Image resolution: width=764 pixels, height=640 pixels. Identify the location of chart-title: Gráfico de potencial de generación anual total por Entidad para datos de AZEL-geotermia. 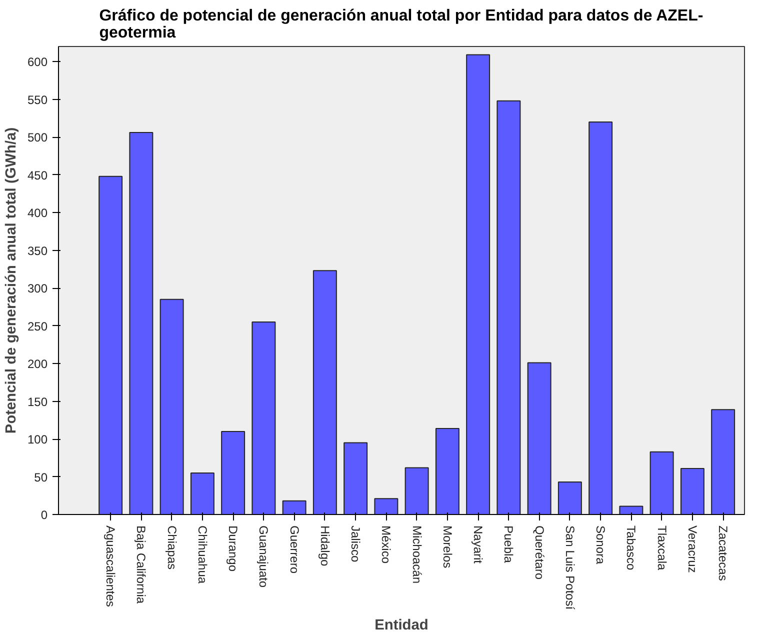
(401, 25).